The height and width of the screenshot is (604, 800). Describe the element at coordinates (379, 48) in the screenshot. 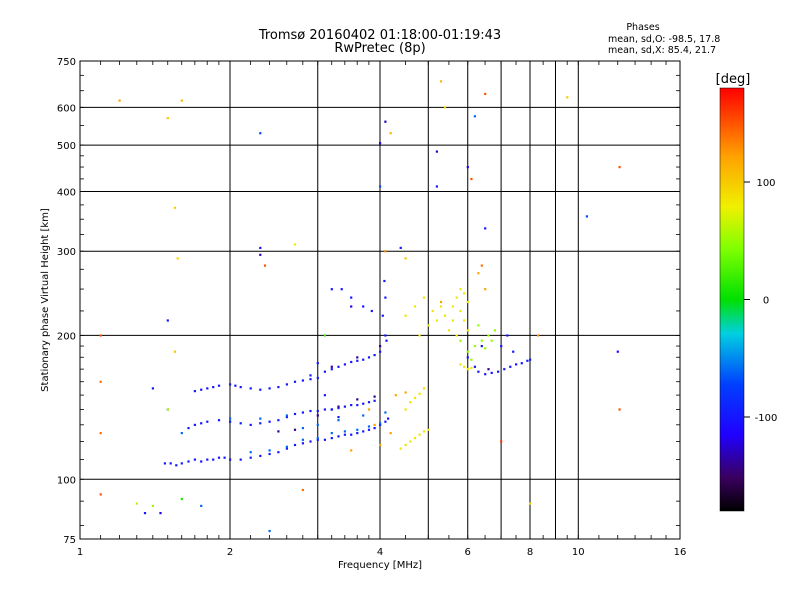

I see `chart-subtitle: RwPretec (8p)` at that location.